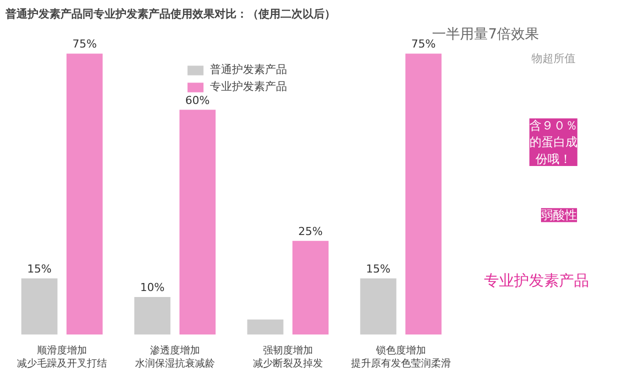 This screenshot has height=372, width=620. I want to click on x-tick-label: 锁色度增加提升原有发色莹润柔滑, so click(400, 357).